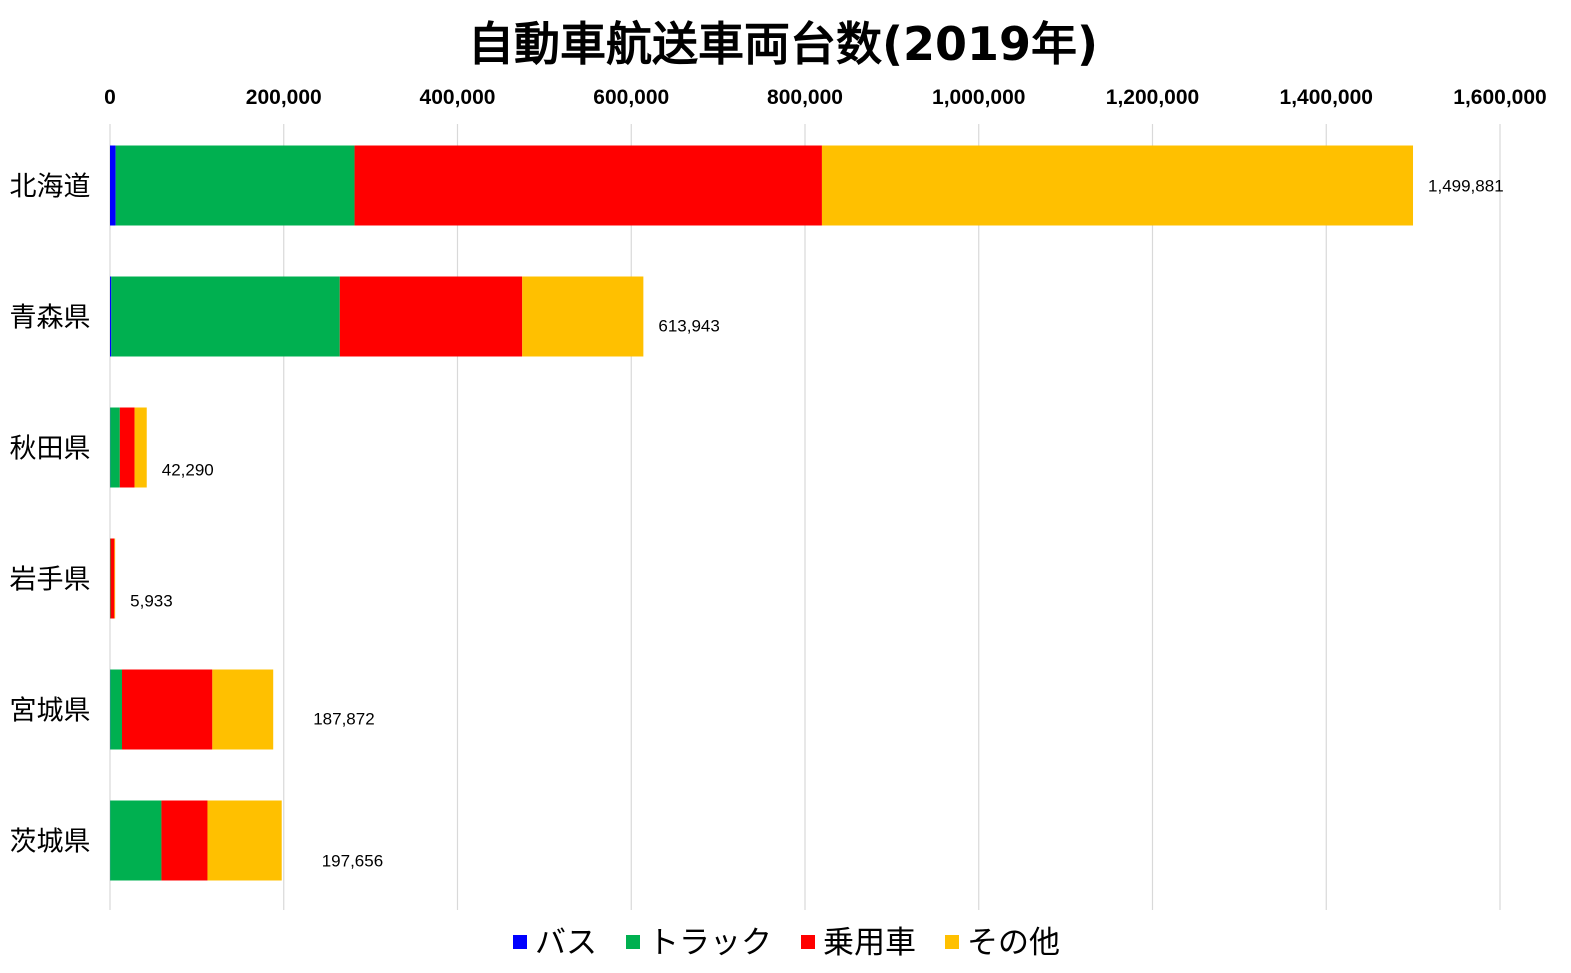  Describe the element at coordinates (50, 318) in the screenshot. I see `category-label: 青森県` at that location.